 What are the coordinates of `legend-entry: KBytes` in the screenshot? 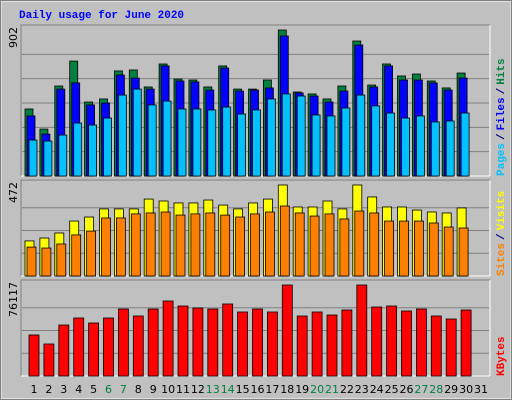 It's located at (502, 356).